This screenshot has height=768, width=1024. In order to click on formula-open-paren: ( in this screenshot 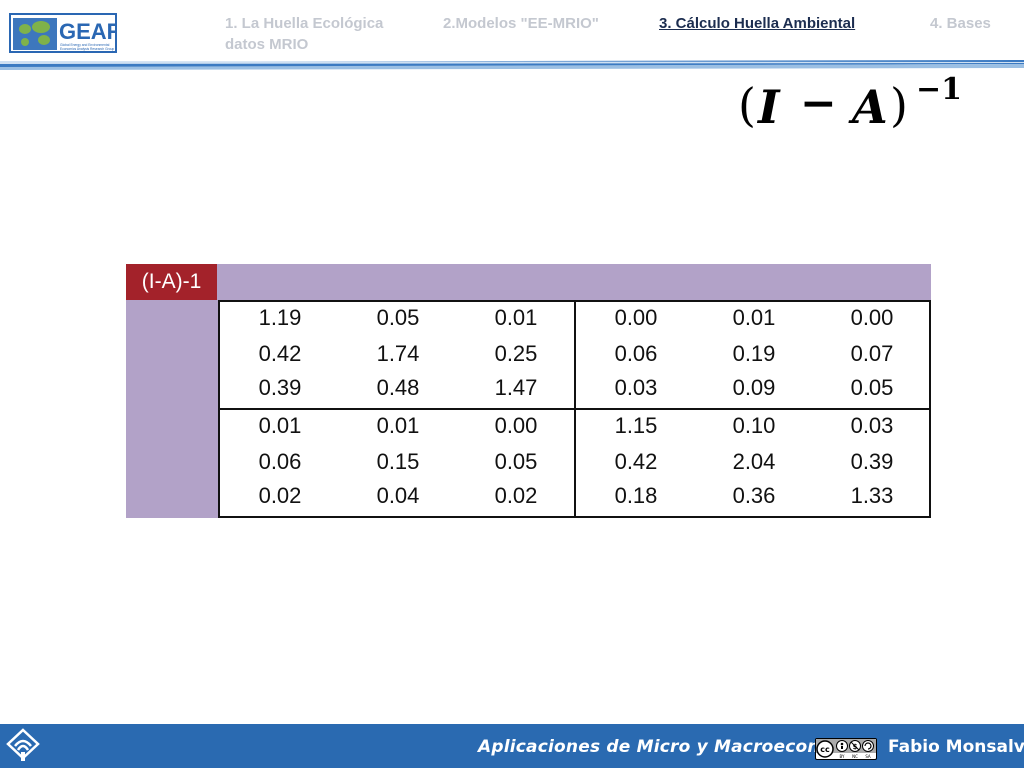, I will do `click(747, 105)`.